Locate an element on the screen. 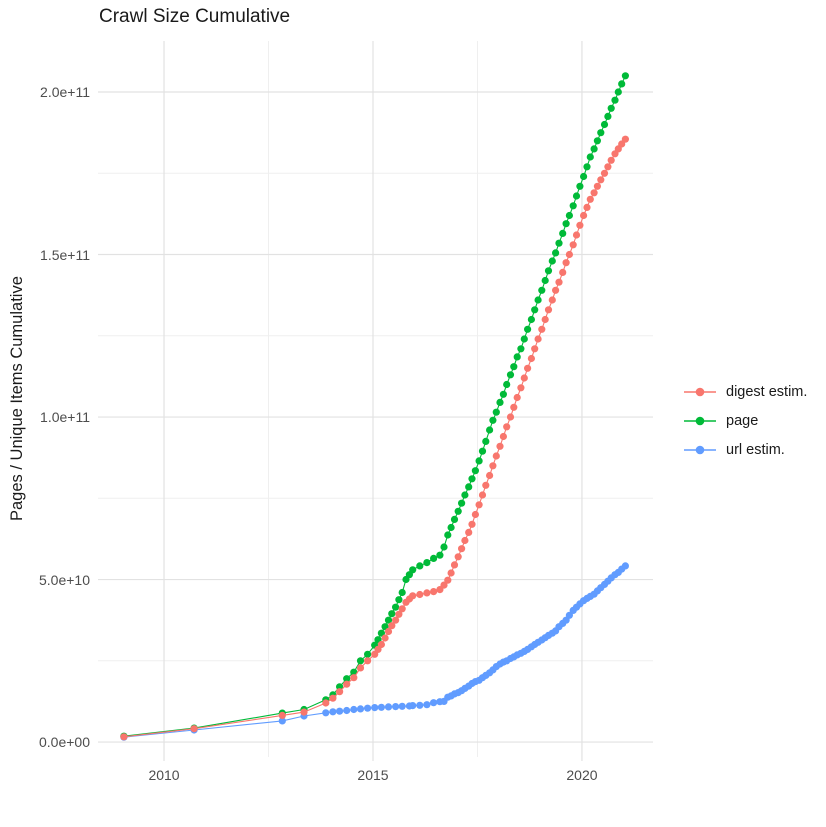 The height and width of the screenshot is (827, 826). chart-title: Crawl Size Cumulative is located at coordinates (195, 16).